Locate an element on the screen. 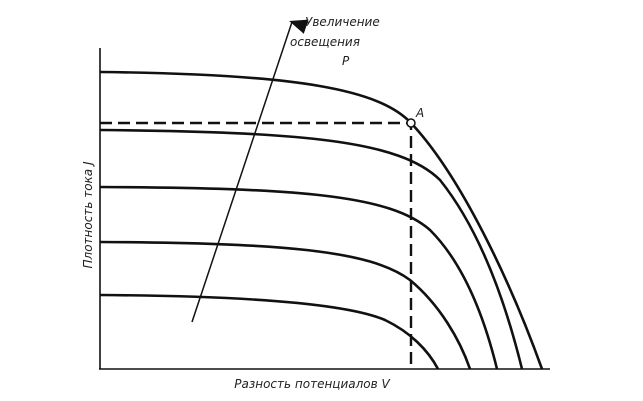 This screenshot has width=643, height=401. point-a is located at coordinates (411, 123).